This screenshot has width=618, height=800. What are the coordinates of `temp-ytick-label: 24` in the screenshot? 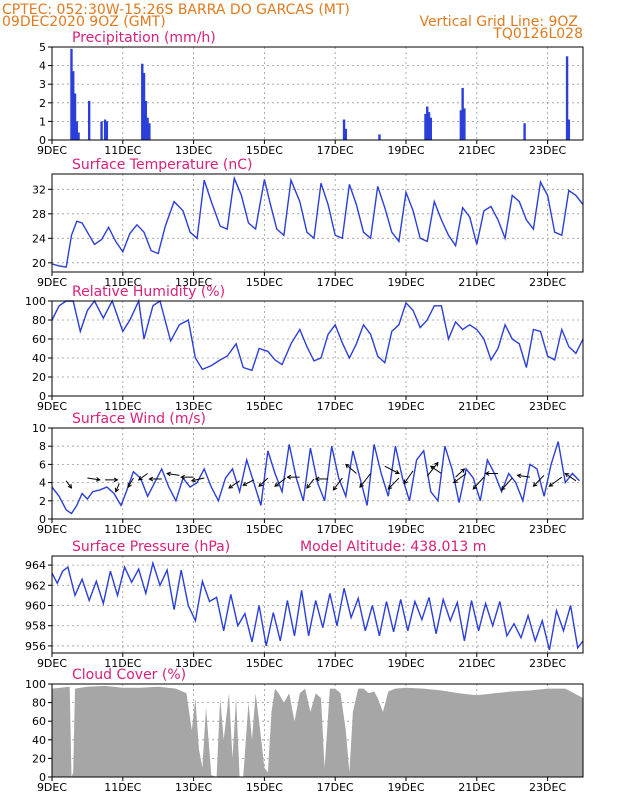 It's located at (39, 238).